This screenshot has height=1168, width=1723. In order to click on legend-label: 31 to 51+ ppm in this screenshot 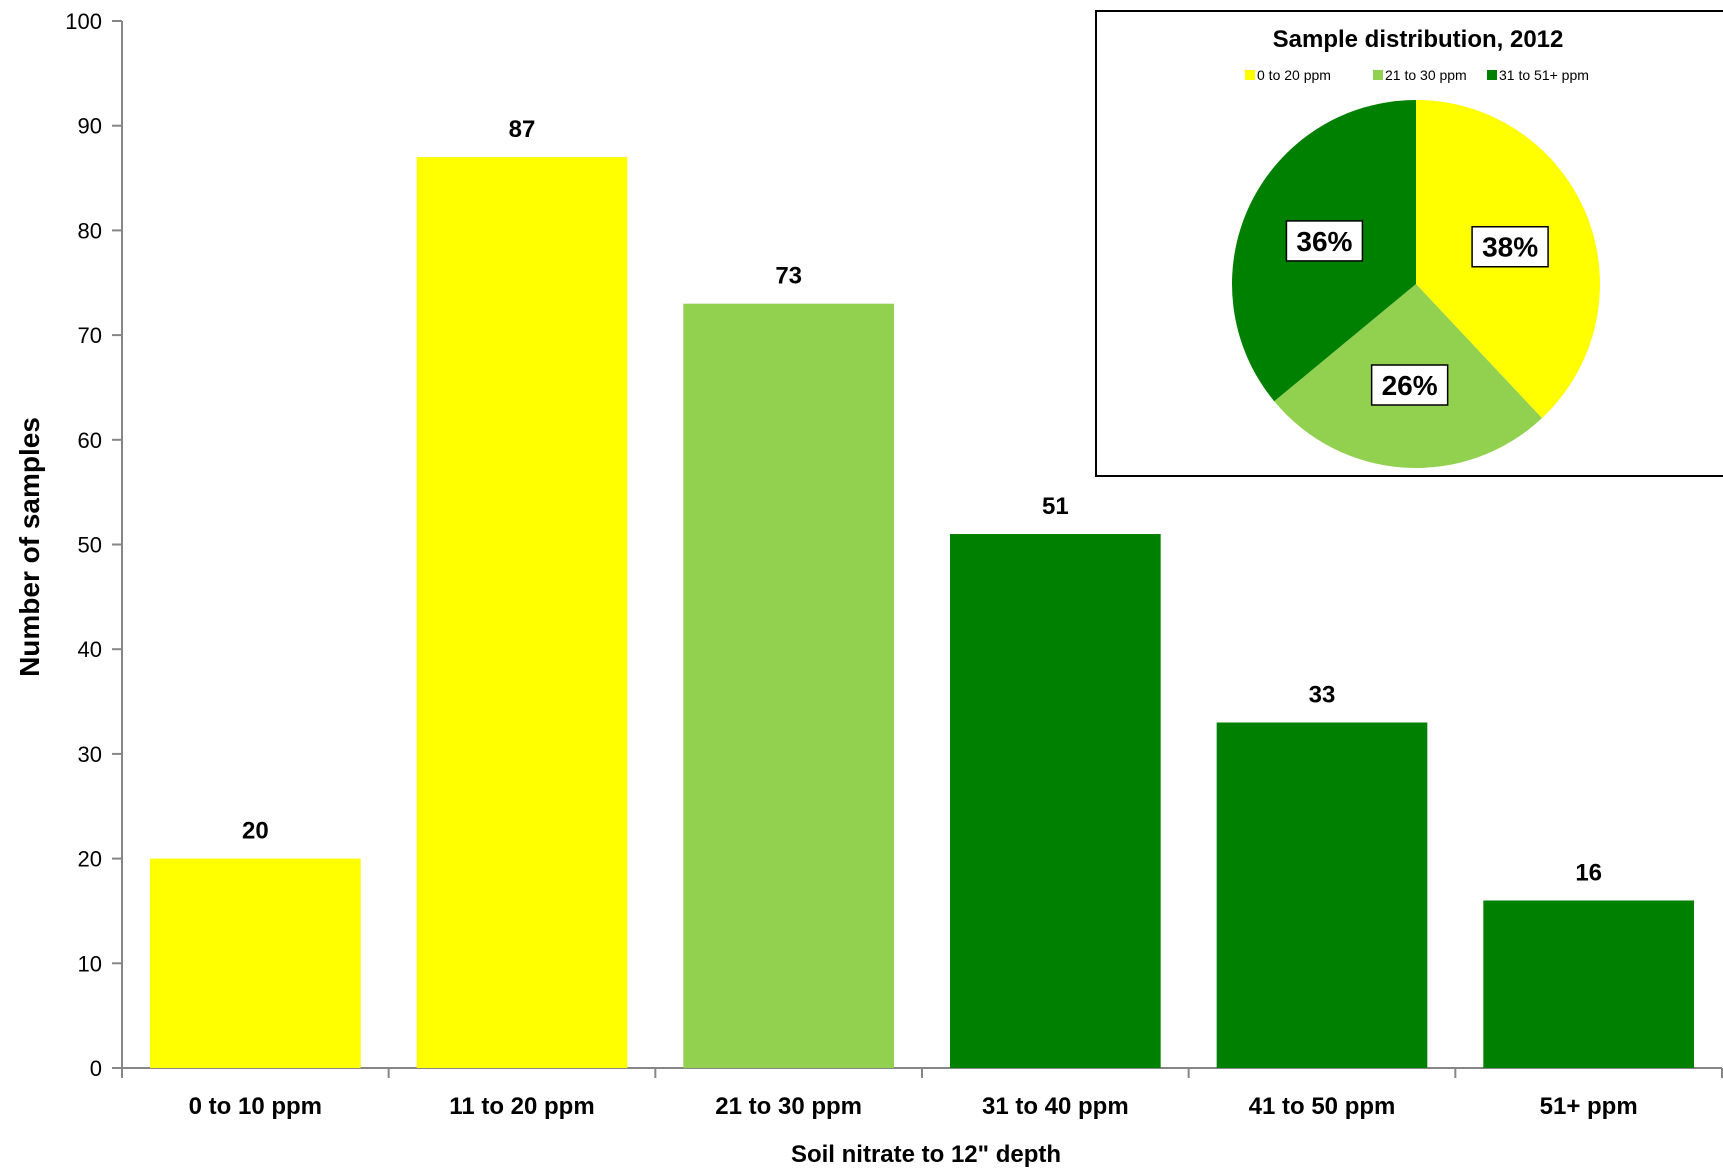, I will do `click(1544, 75)`.